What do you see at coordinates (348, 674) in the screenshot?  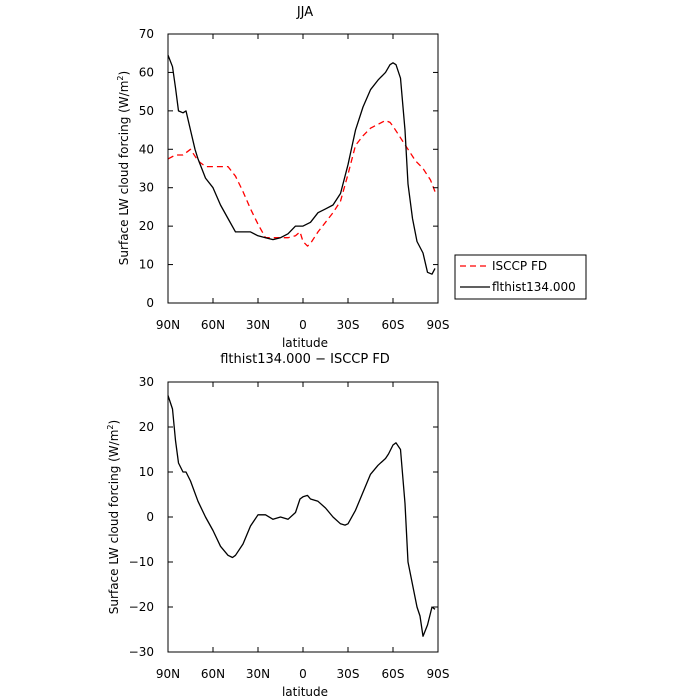 I see `bottom-x-tick-label: 30S` at bounding box center [348, 674].